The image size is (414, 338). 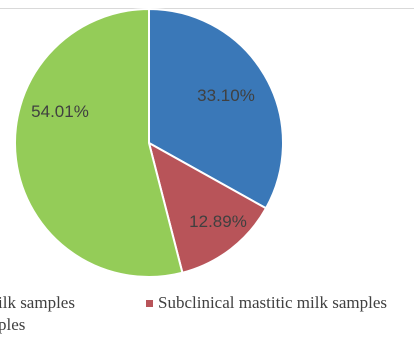 I want to click on legend-entry-subclinical-mastitic: Subclinical mastitic milk samples, so click(x=272, y=302).